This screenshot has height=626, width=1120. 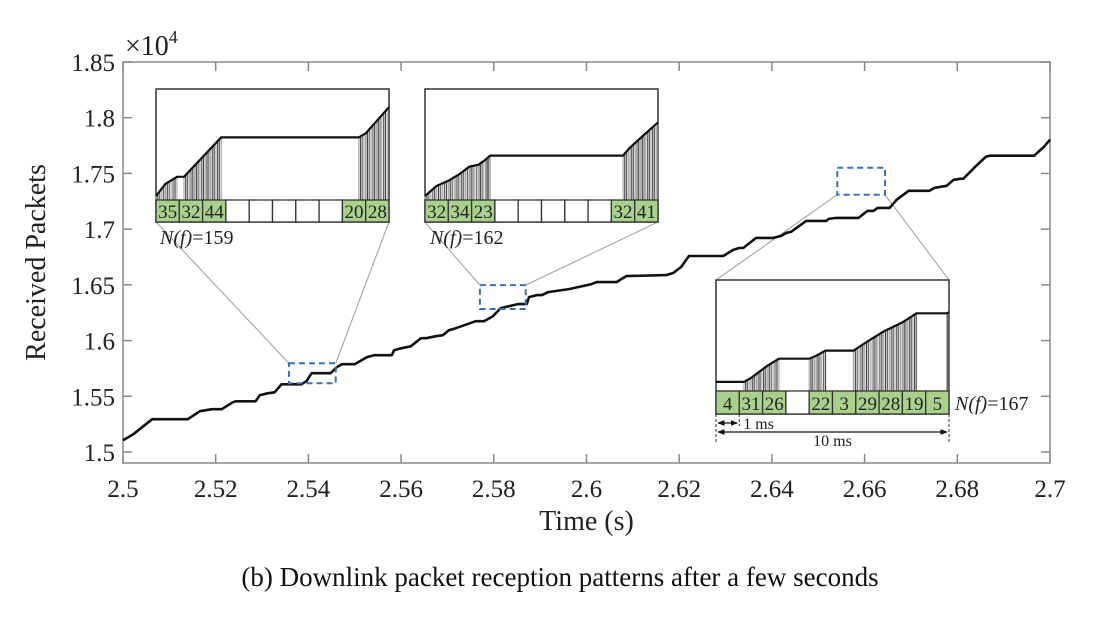 I want to click on slot-cell-label: 20, so click(x=354, y=212).